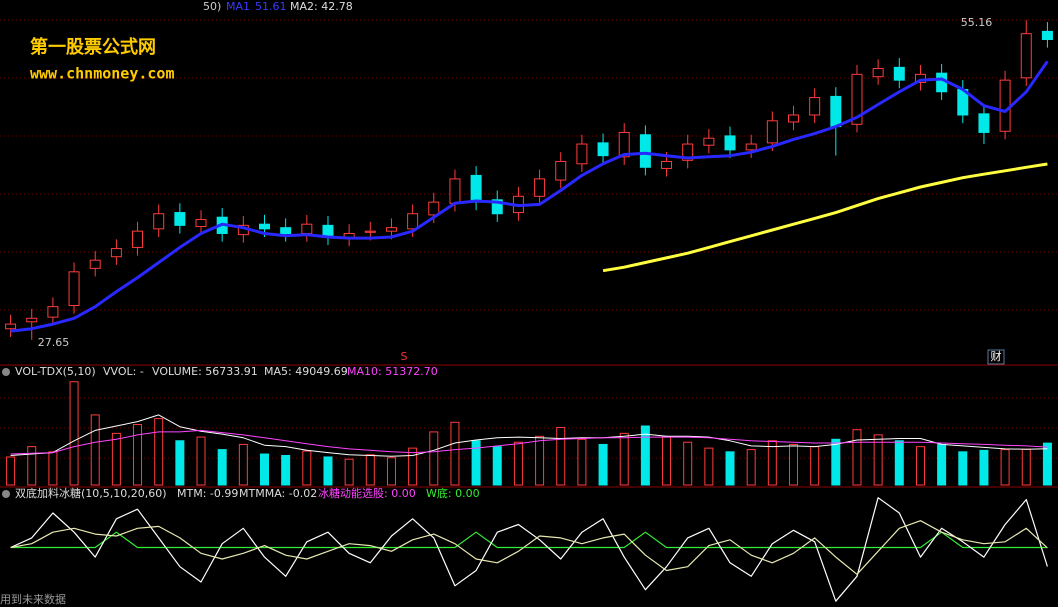  What do you see at coordinates (123, 371) in the screenshot?
I see `panel-header: VVOL: -` at bounding box center [123, 371].